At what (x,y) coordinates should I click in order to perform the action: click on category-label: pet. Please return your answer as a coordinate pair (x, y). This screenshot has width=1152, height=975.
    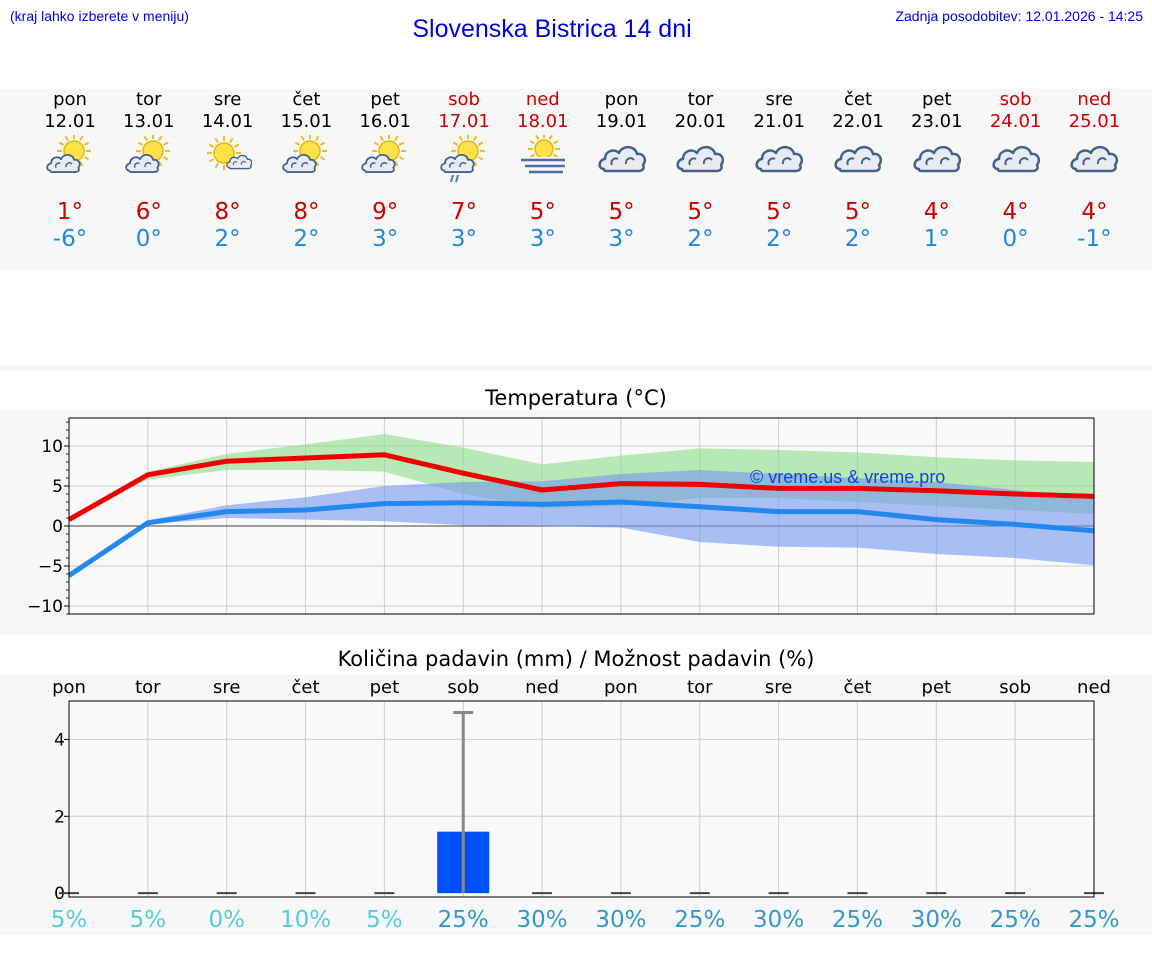
    Looking at the image, I should click on (937, 687).